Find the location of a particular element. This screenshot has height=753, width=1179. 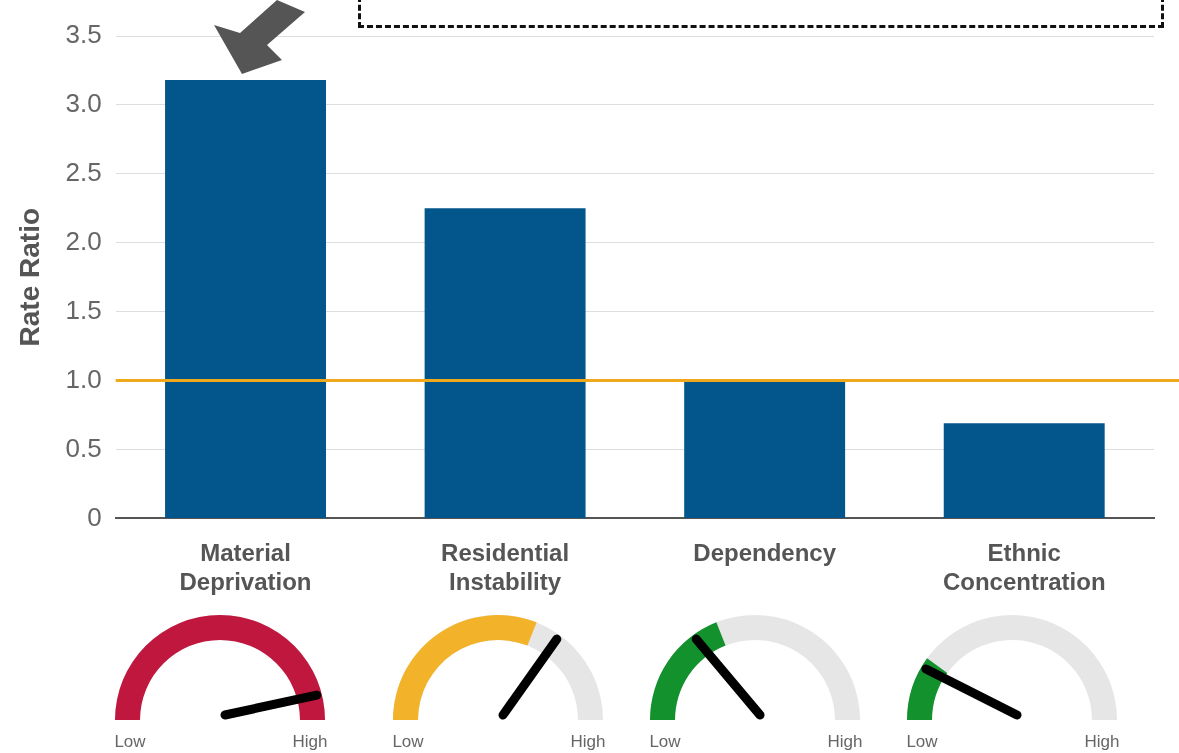

x-tick-label: Dependency is located at coordinates (765, 553).